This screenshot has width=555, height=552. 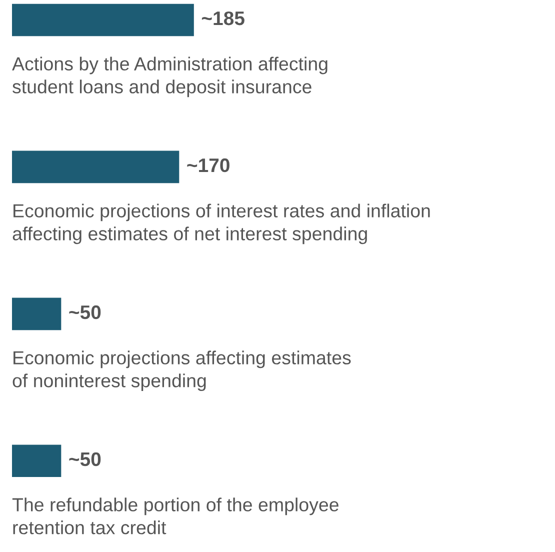 What do you see at coordinates (221, 224) in the screenshot?
I see `y-tick-label: Economic projections of interest rates and inflation affecting estimates of net interest spending` at bounding box center [221, 224].